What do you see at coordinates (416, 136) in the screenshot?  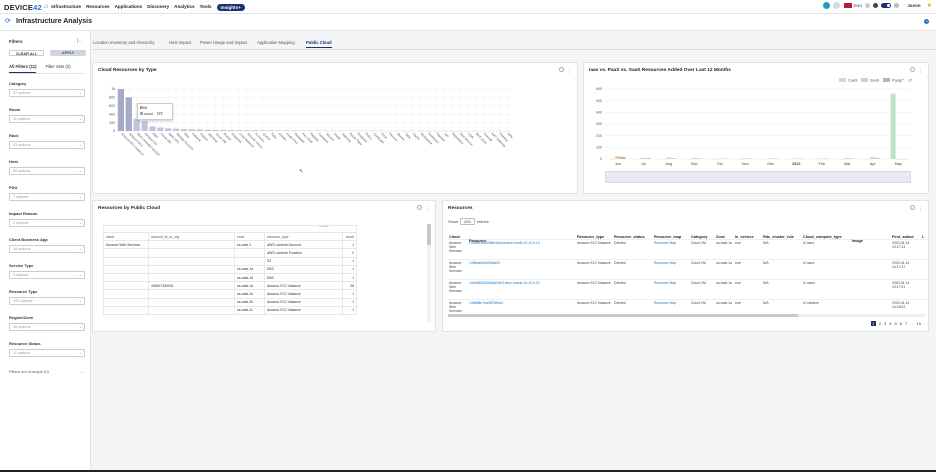 I see `x-tick-label: Cache` at bounding box center [416, 136].